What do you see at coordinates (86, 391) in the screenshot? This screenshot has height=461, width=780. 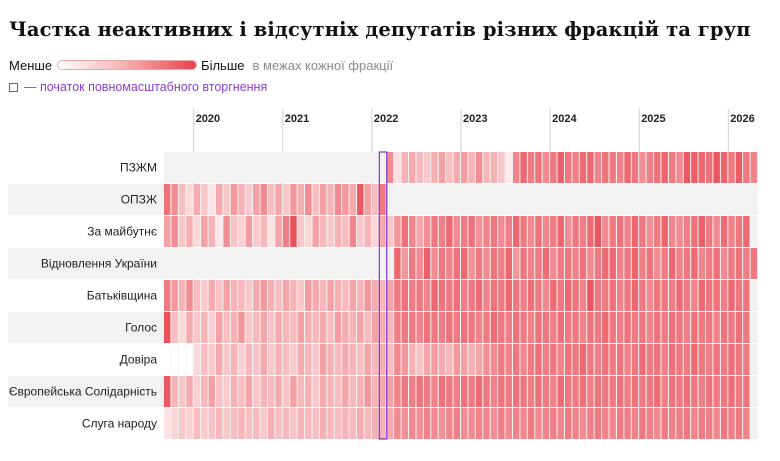 I see `row-label-background` at bounding box center [86, 391].